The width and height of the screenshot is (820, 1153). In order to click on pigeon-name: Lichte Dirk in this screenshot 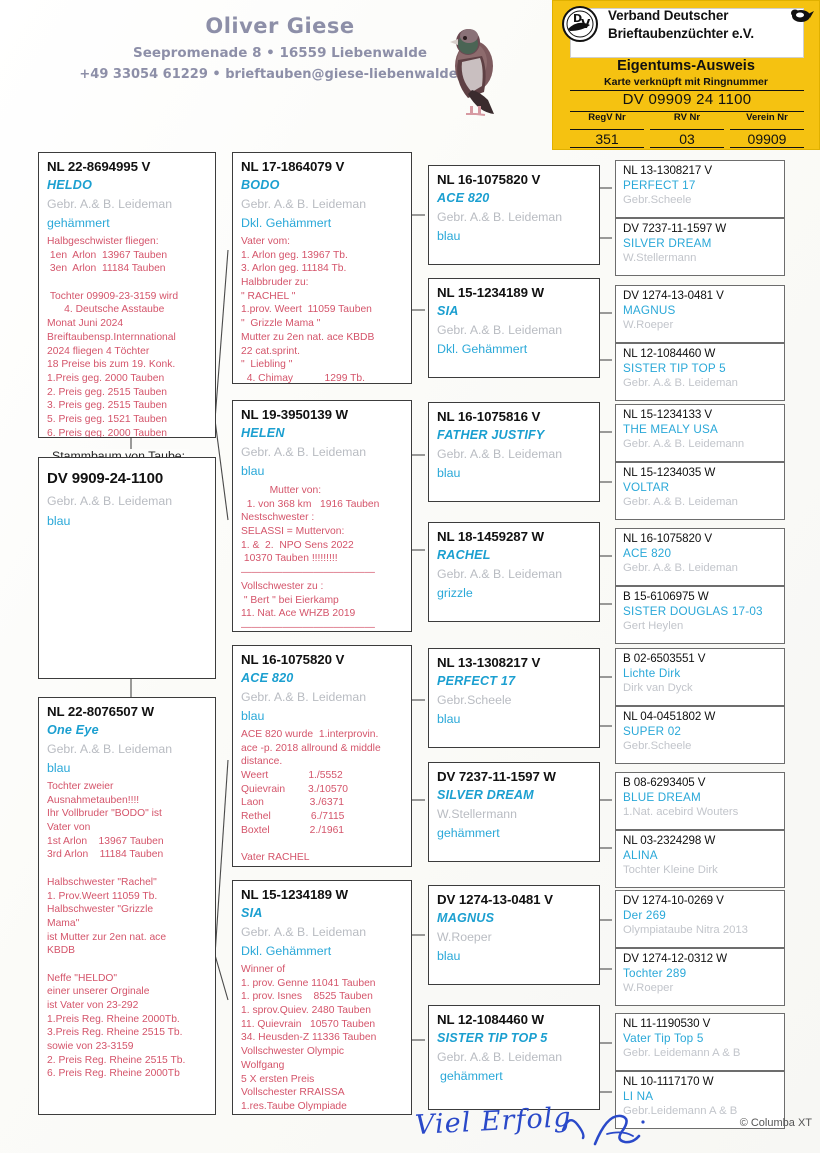, I will do `click(652, 673)`.